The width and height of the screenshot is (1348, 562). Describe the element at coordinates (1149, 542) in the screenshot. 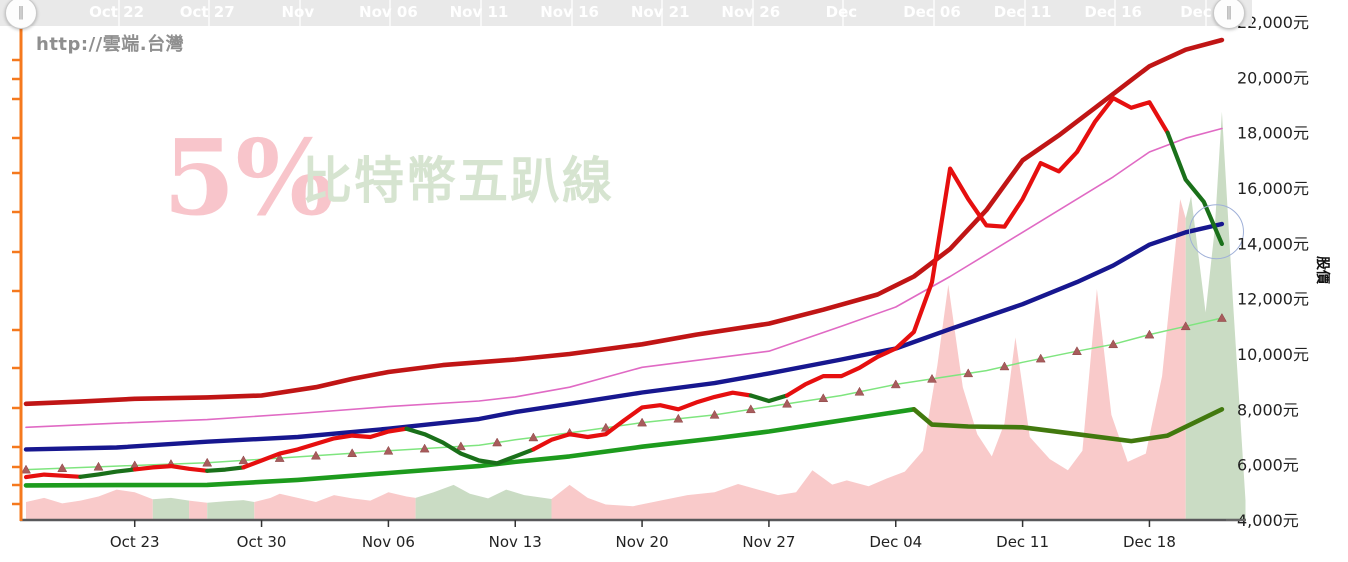

I see `x-axis-label: Dec 18` at that location.